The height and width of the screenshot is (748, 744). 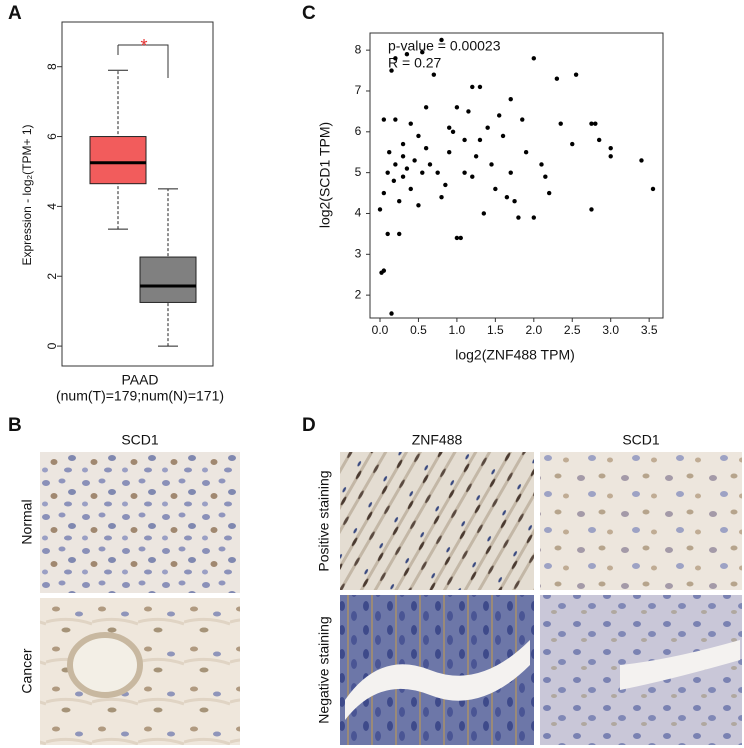 What do you see at coordinates (358, 172) in the screenshot?
I see `y-tick-label: 5` at bounding box center [358, 172].